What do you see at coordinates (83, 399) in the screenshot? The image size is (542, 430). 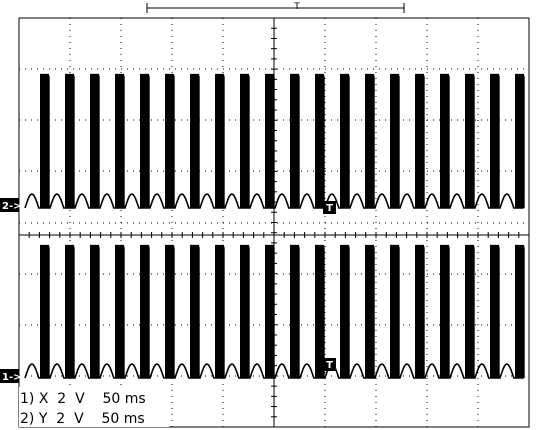 I see `channel-1-readout: 1) X 2 V 50 ms` at bounding box center [83, 399].